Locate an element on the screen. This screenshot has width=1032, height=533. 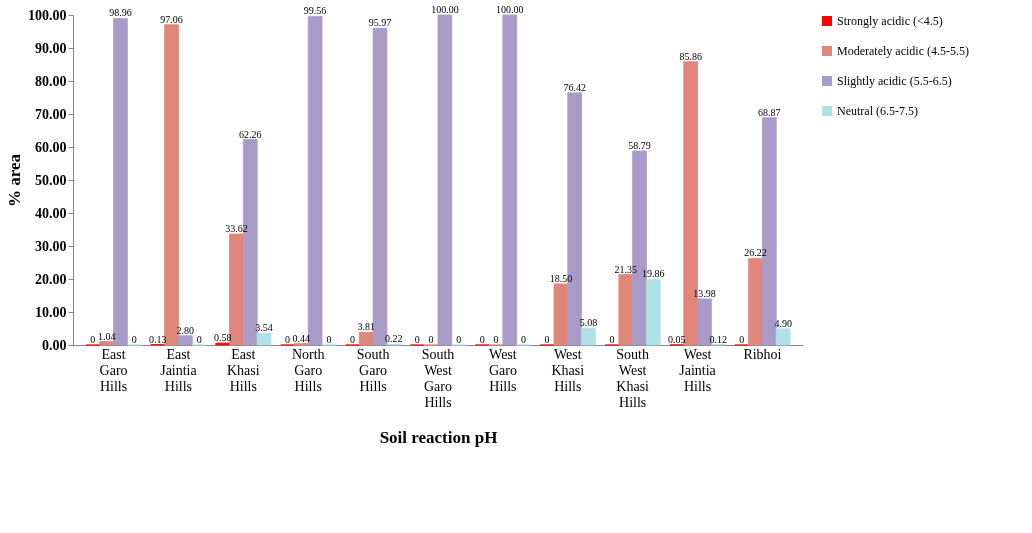
data-label: 0.12 is located at coordinates (718, 339).